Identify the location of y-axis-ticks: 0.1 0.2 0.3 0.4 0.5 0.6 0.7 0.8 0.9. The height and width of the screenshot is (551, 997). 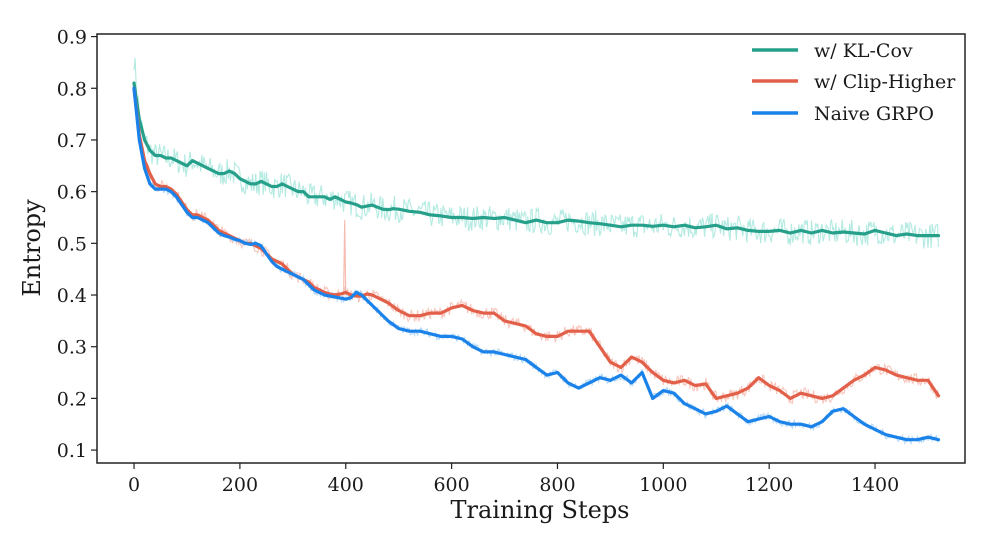
(77, 244).